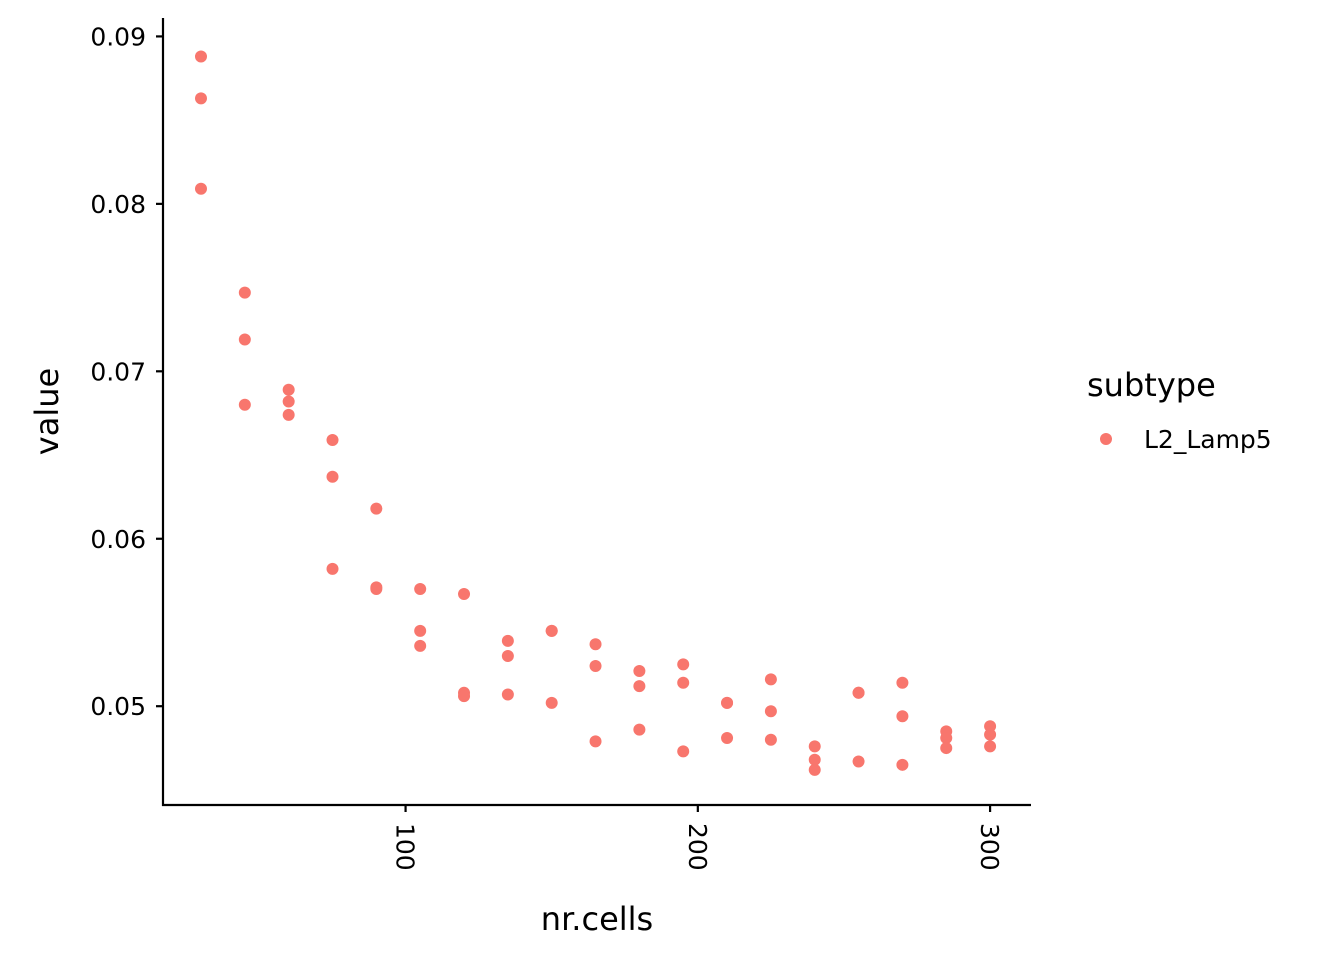  I want to click on y-axis-ticks: 0.05 0.06 0.07 0.08 0.09, so click(126, 371).